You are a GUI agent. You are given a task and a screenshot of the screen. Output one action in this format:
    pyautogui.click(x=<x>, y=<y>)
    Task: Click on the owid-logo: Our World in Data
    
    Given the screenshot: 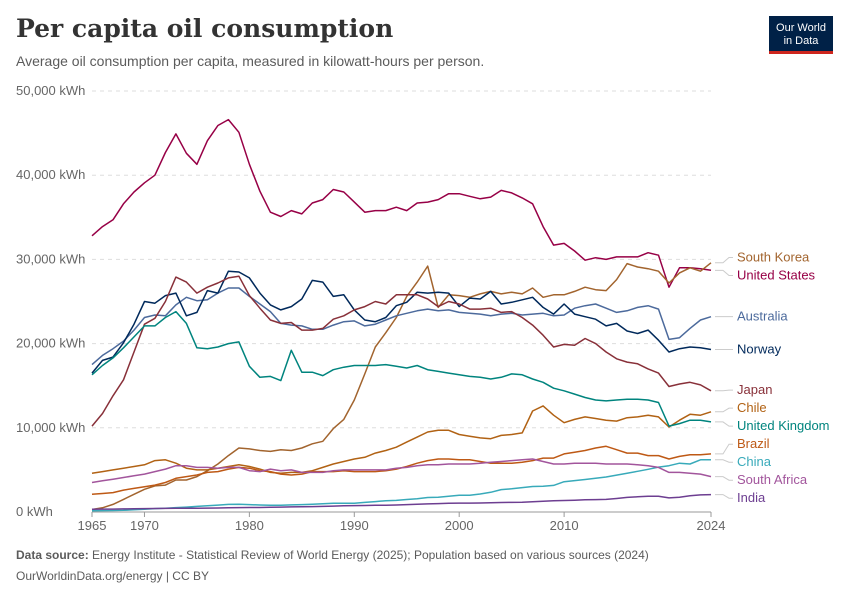 What is the action you would take?
    pyautogui.click(x=801, y=35)
    